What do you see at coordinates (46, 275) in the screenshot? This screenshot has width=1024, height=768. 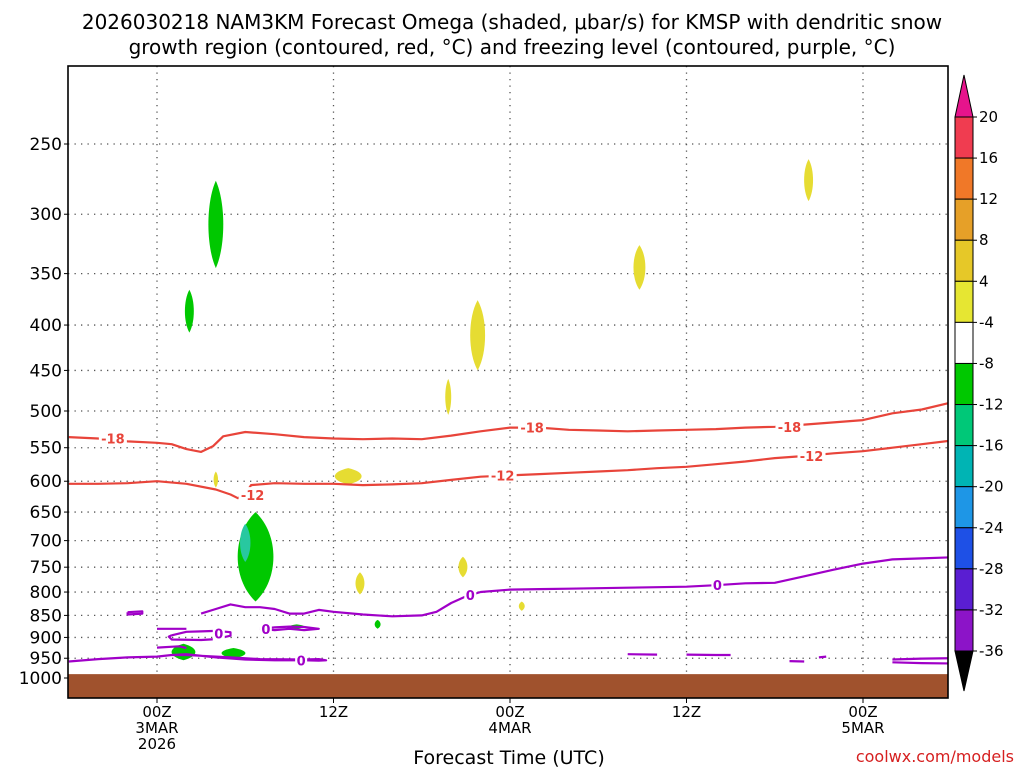 I see `y-tick-label: 350` at bounding box center [46, 275].